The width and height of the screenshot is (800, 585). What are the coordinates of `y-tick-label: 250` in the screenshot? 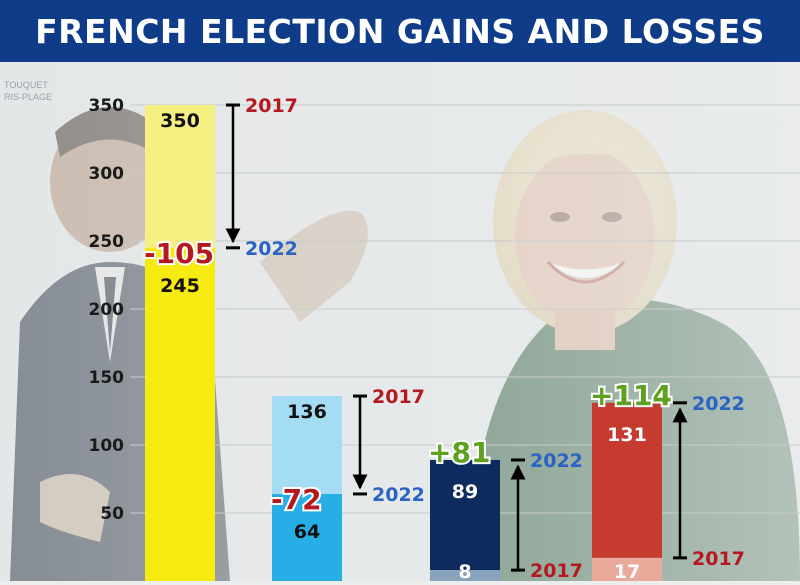 It's located at (107, 242).